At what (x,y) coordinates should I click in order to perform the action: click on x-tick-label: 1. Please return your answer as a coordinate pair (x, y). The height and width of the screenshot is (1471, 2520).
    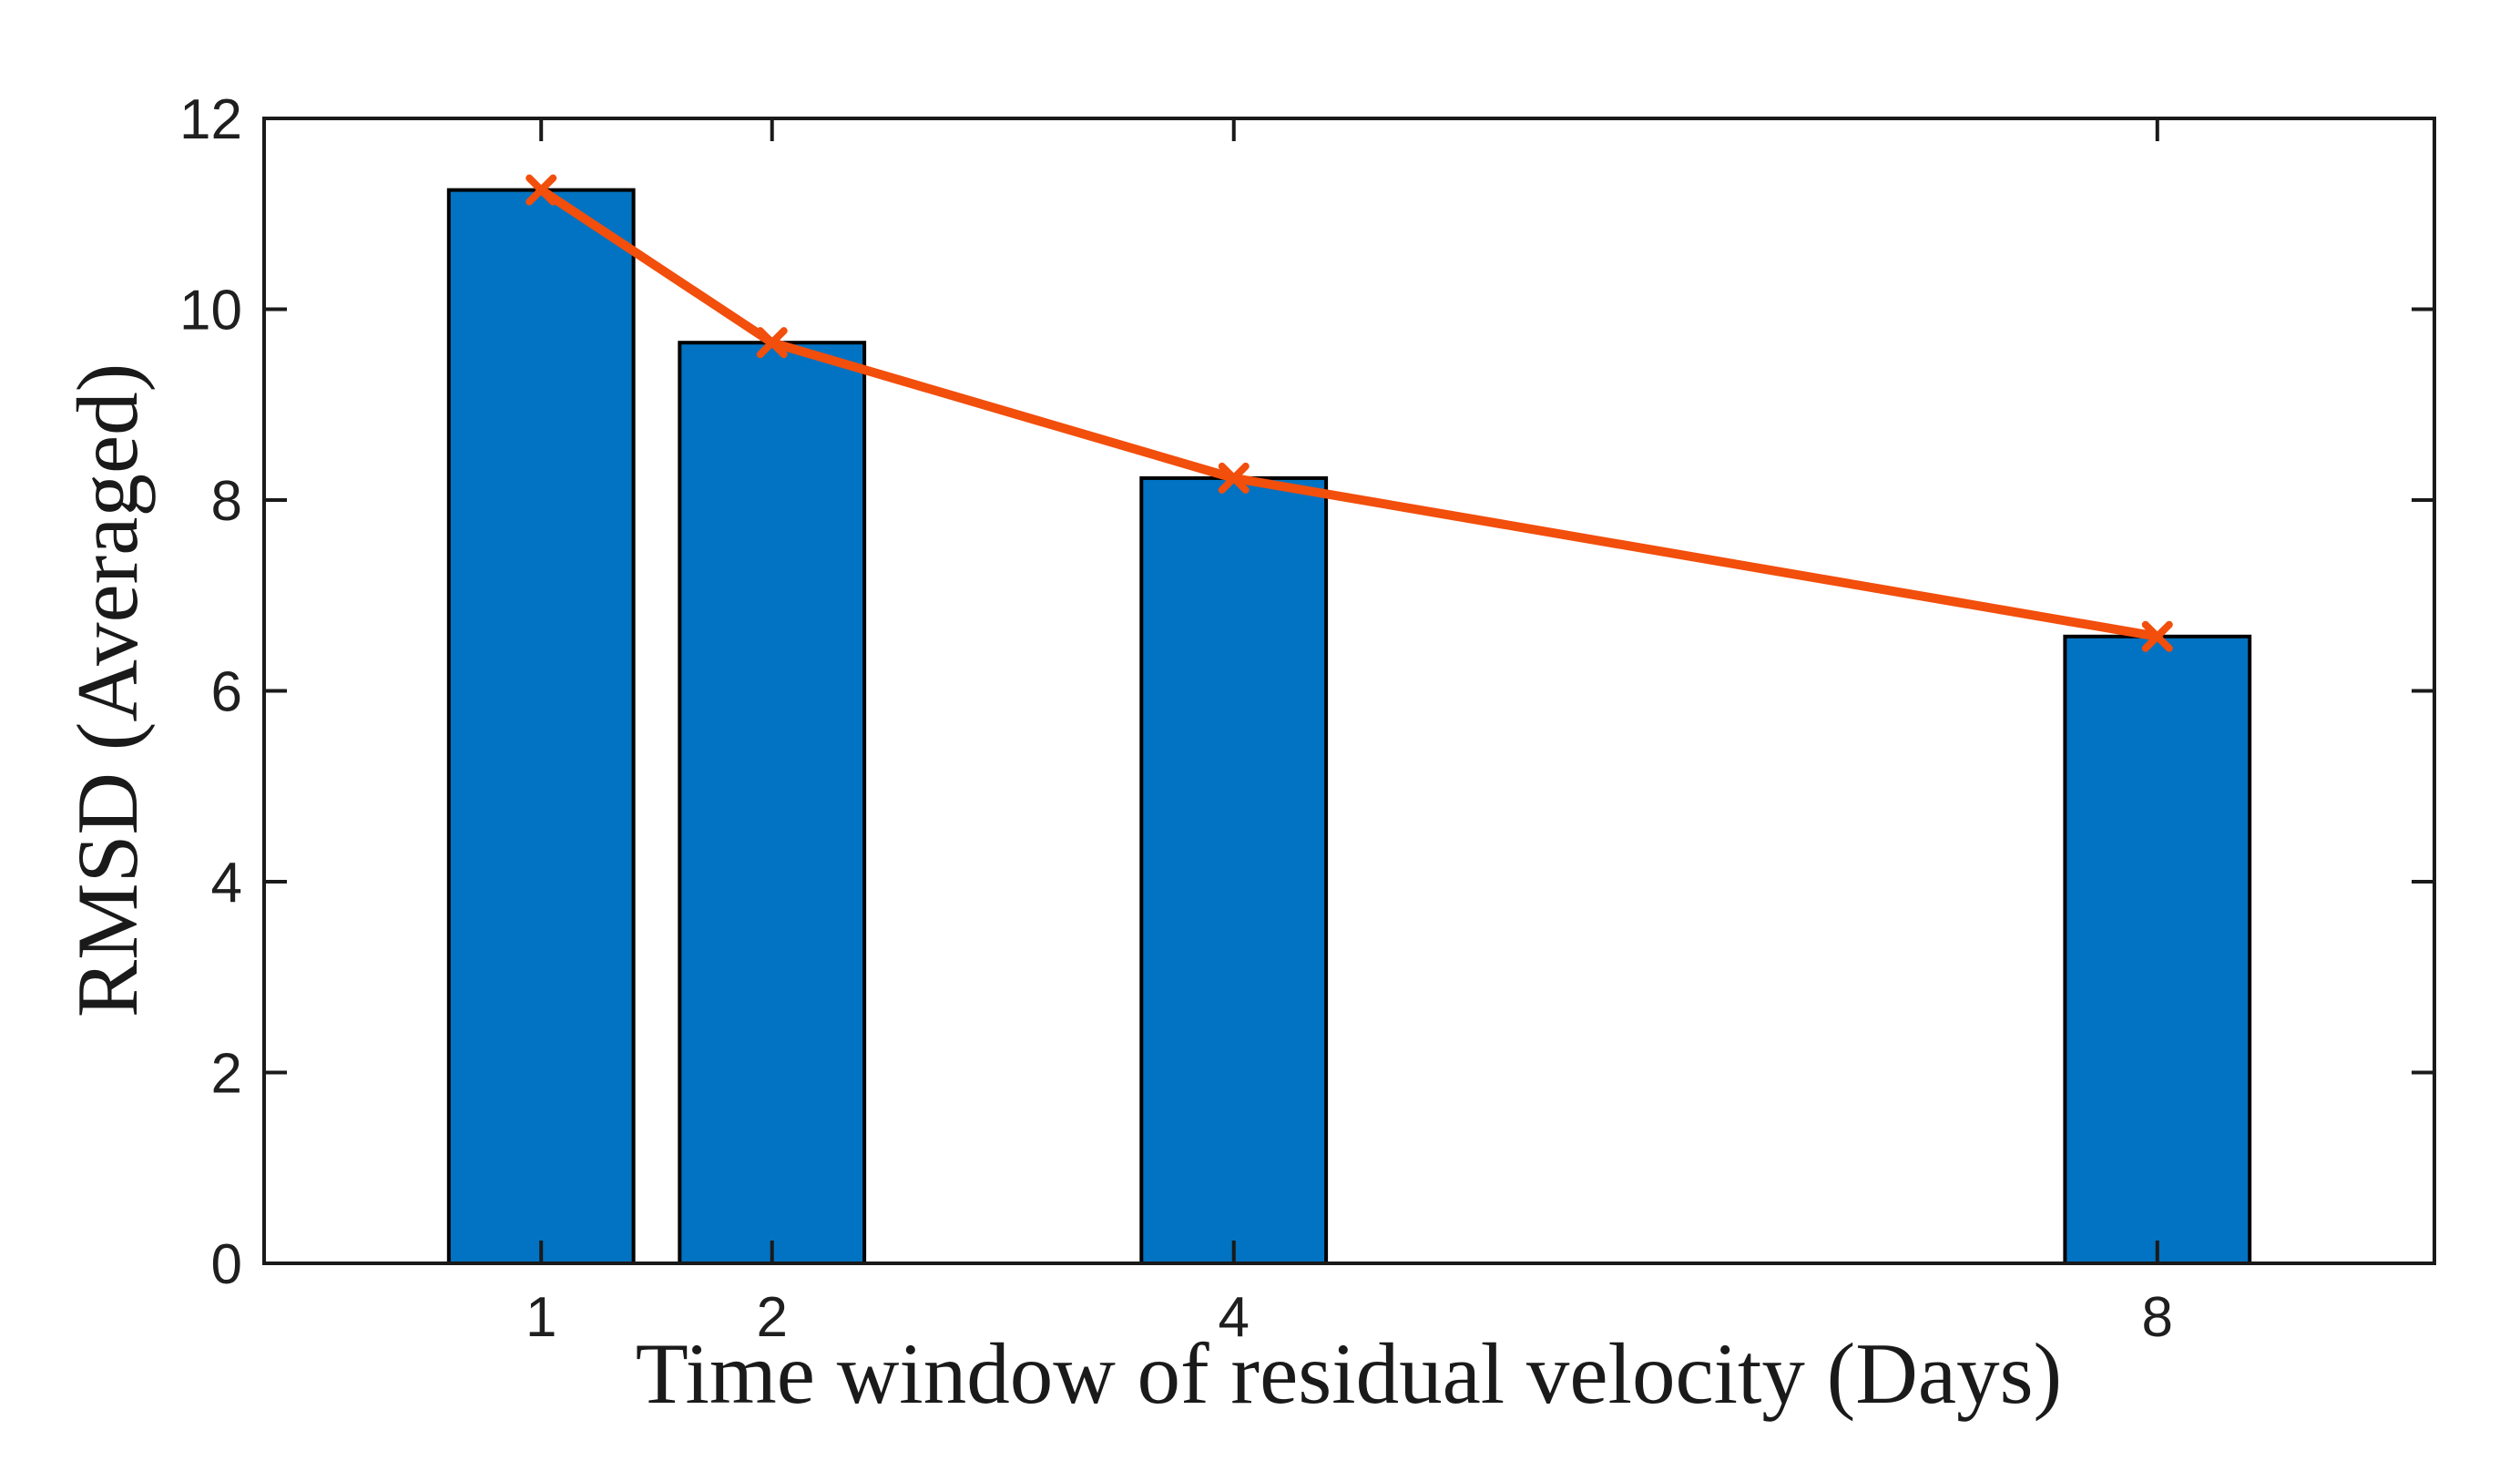
    Looking at the image, I should click on (541, 1317).